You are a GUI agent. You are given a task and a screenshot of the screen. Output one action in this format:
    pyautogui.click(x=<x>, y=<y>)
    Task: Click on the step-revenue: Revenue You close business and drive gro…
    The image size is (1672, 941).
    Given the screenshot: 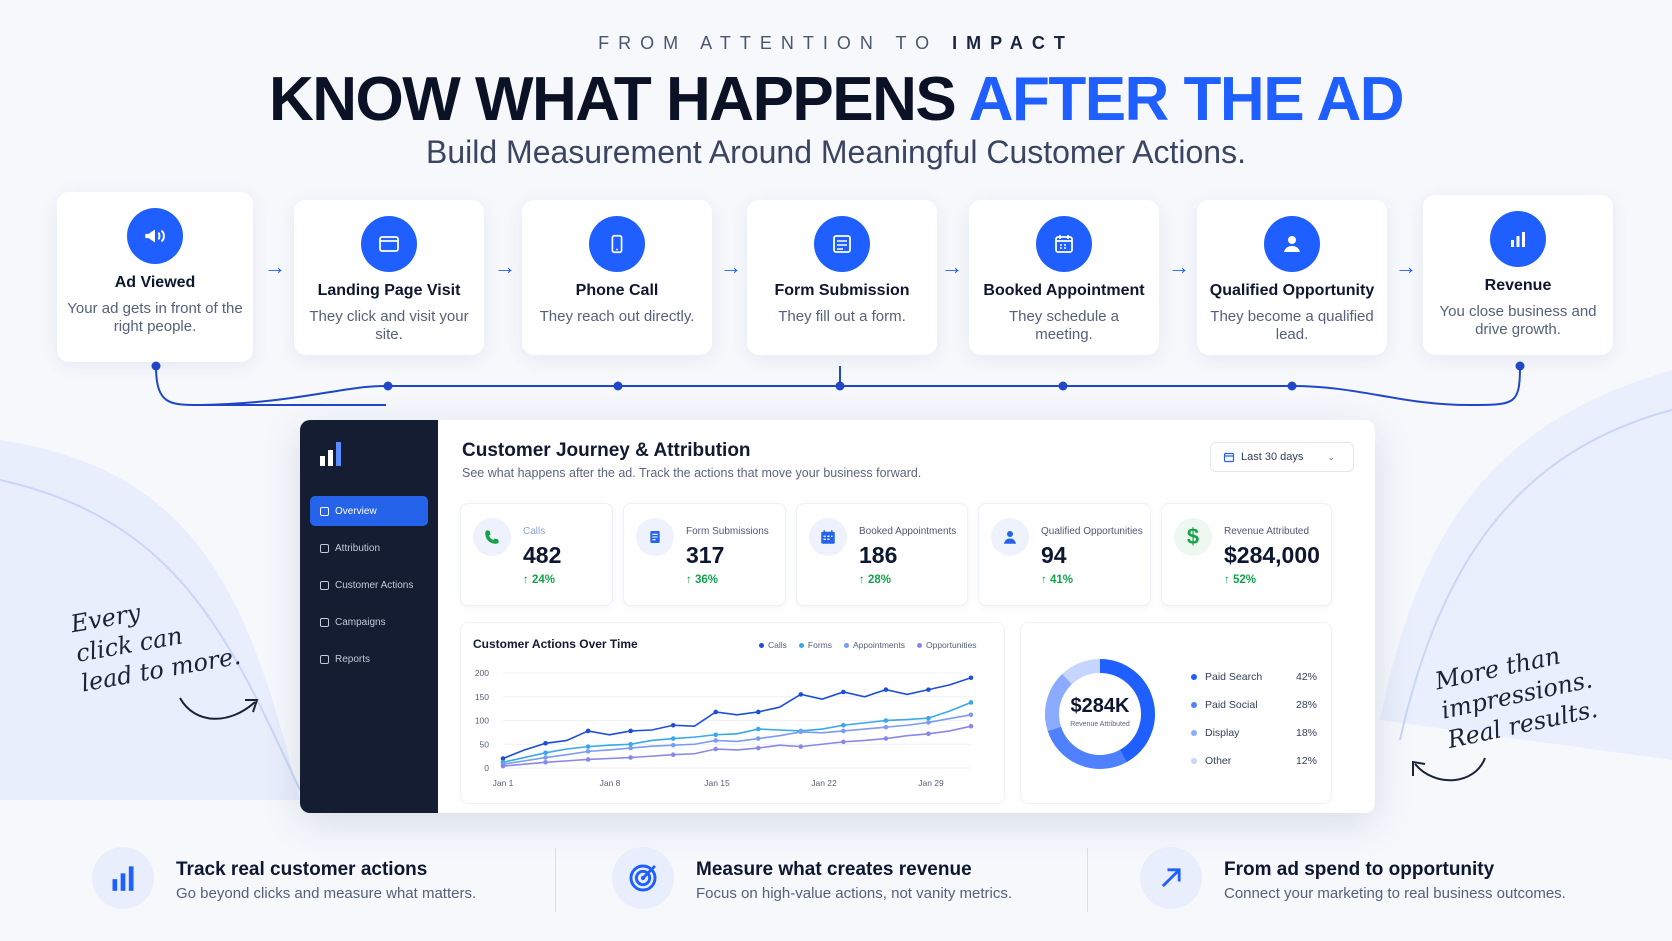 What is the action you would take?
    pyautogui.click(x=1518, y=275)
    